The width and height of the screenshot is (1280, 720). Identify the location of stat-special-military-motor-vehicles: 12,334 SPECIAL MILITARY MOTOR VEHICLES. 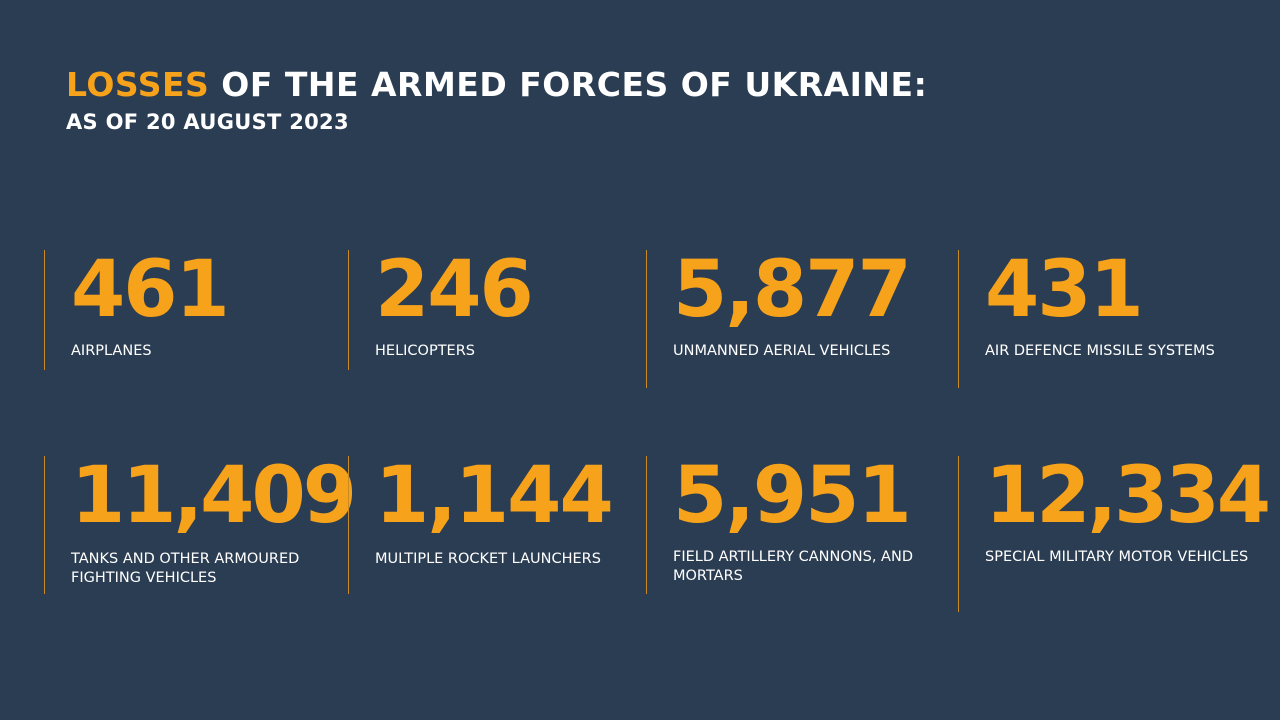
(1116, 534).